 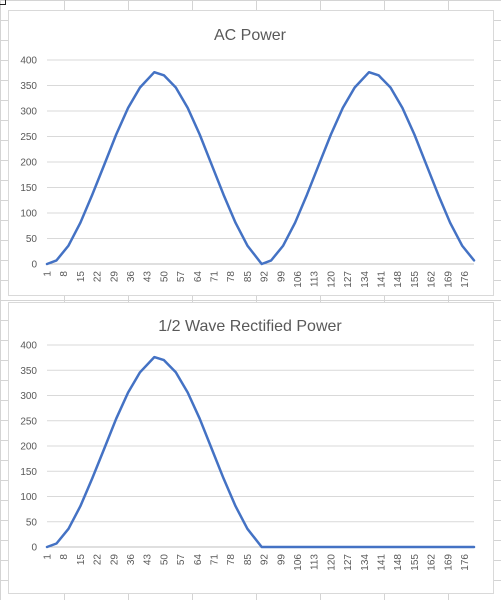 I want to click on chart-title: 1/2 Wave Rectified Power, so click(x=250, y=326).